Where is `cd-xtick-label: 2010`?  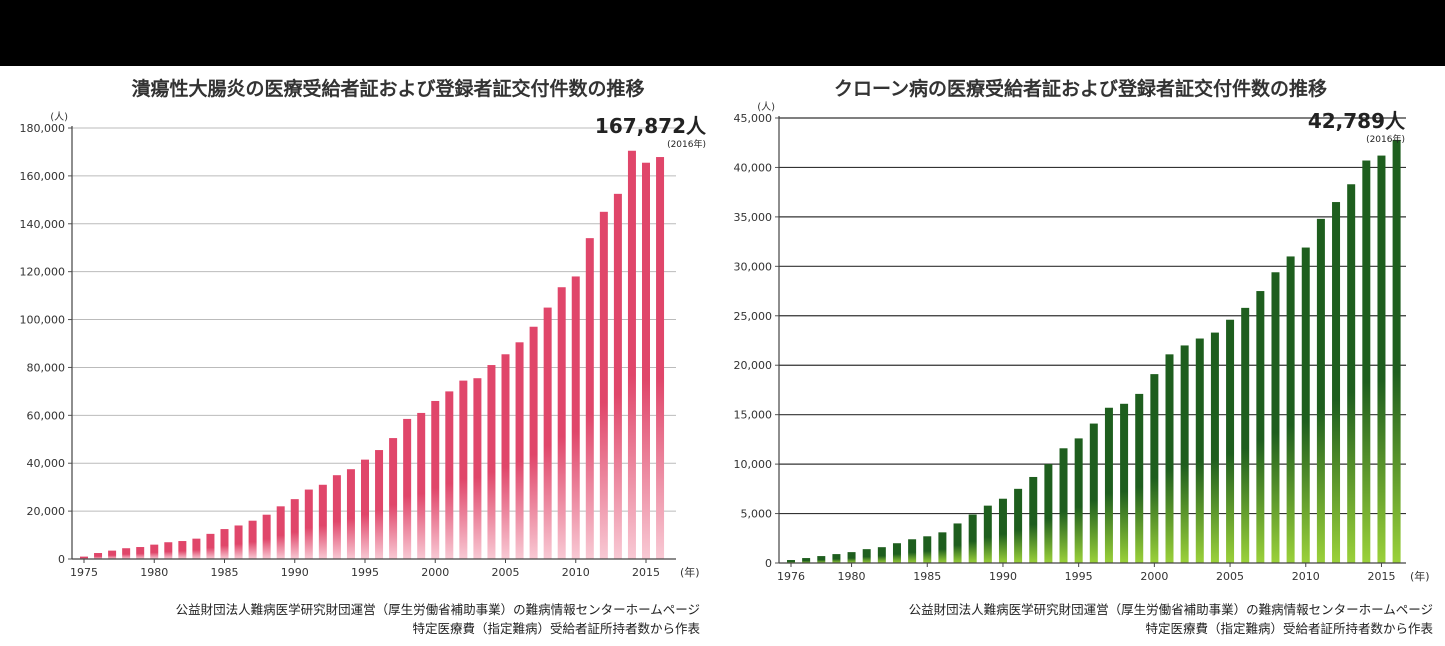
cd-xtick-label: 2010 is located at coordinates (1306, 576).